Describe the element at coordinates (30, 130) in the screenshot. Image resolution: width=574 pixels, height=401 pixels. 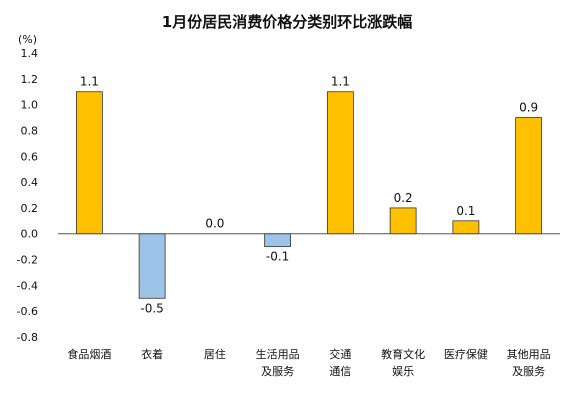
I see `y-tick-label: 0.8` at that location.